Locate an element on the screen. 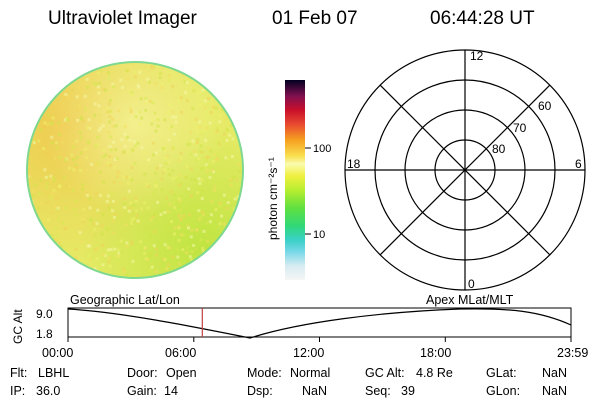 The height and width of the screenshot is (400, 600). timeline-right-caption: Apex MLat/MLT is located at coordinates (470, 300).